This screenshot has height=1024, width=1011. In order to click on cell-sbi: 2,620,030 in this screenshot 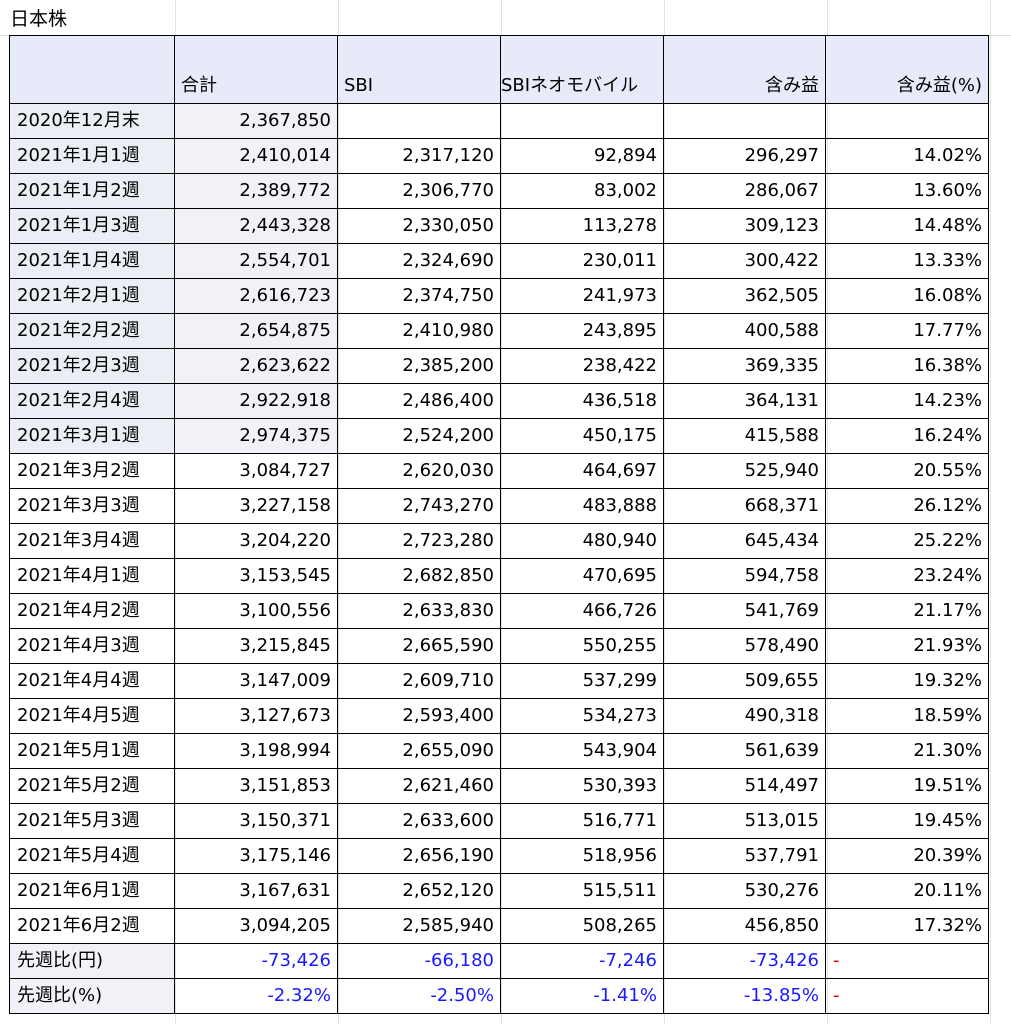, I will do `click(419, 471)`.